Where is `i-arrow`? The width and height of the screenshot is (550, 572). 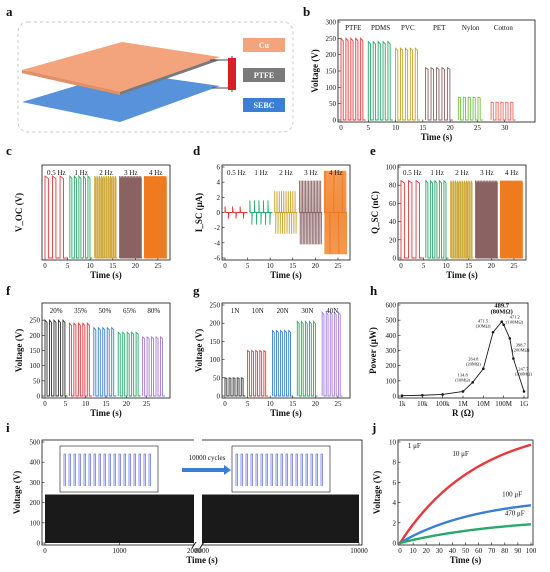
i-arrow is located at coordinates (206, 470).